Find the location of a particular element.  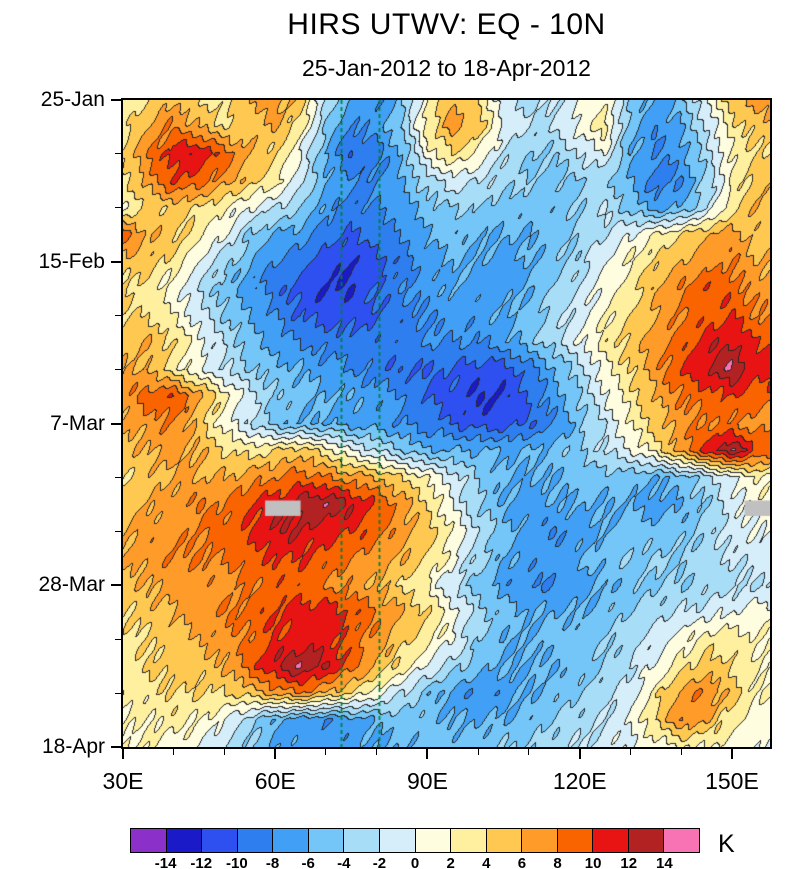

colorbar-tick-label: 8 is located at coordinates (557, 862).